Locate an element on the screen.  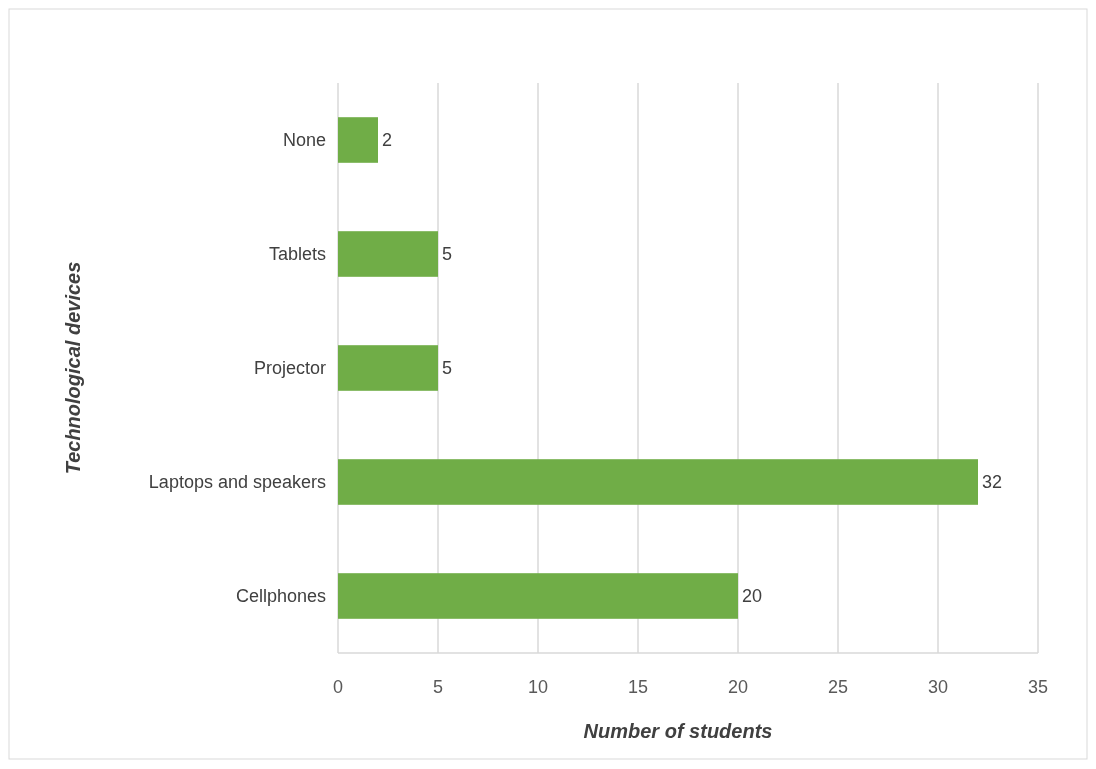
x-tick-label: 10 is located at coordinates (538, 687).